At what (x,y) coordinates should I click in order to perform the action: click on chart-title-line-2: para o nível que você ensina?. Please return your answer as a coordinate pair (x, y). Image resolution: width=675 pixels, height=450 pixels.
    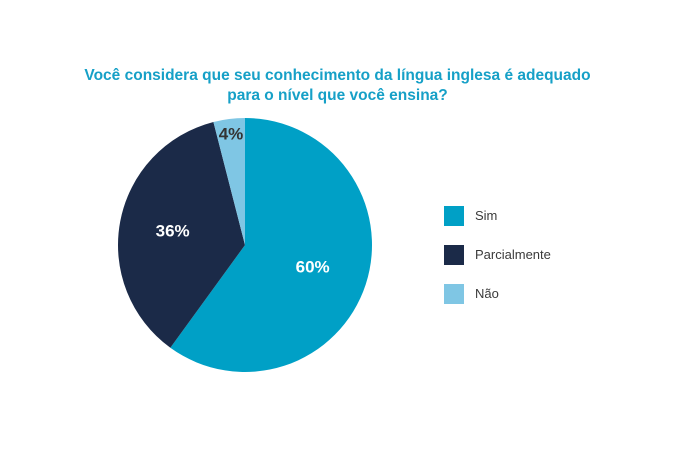
    Looking at the image, I should click on (337, 95).